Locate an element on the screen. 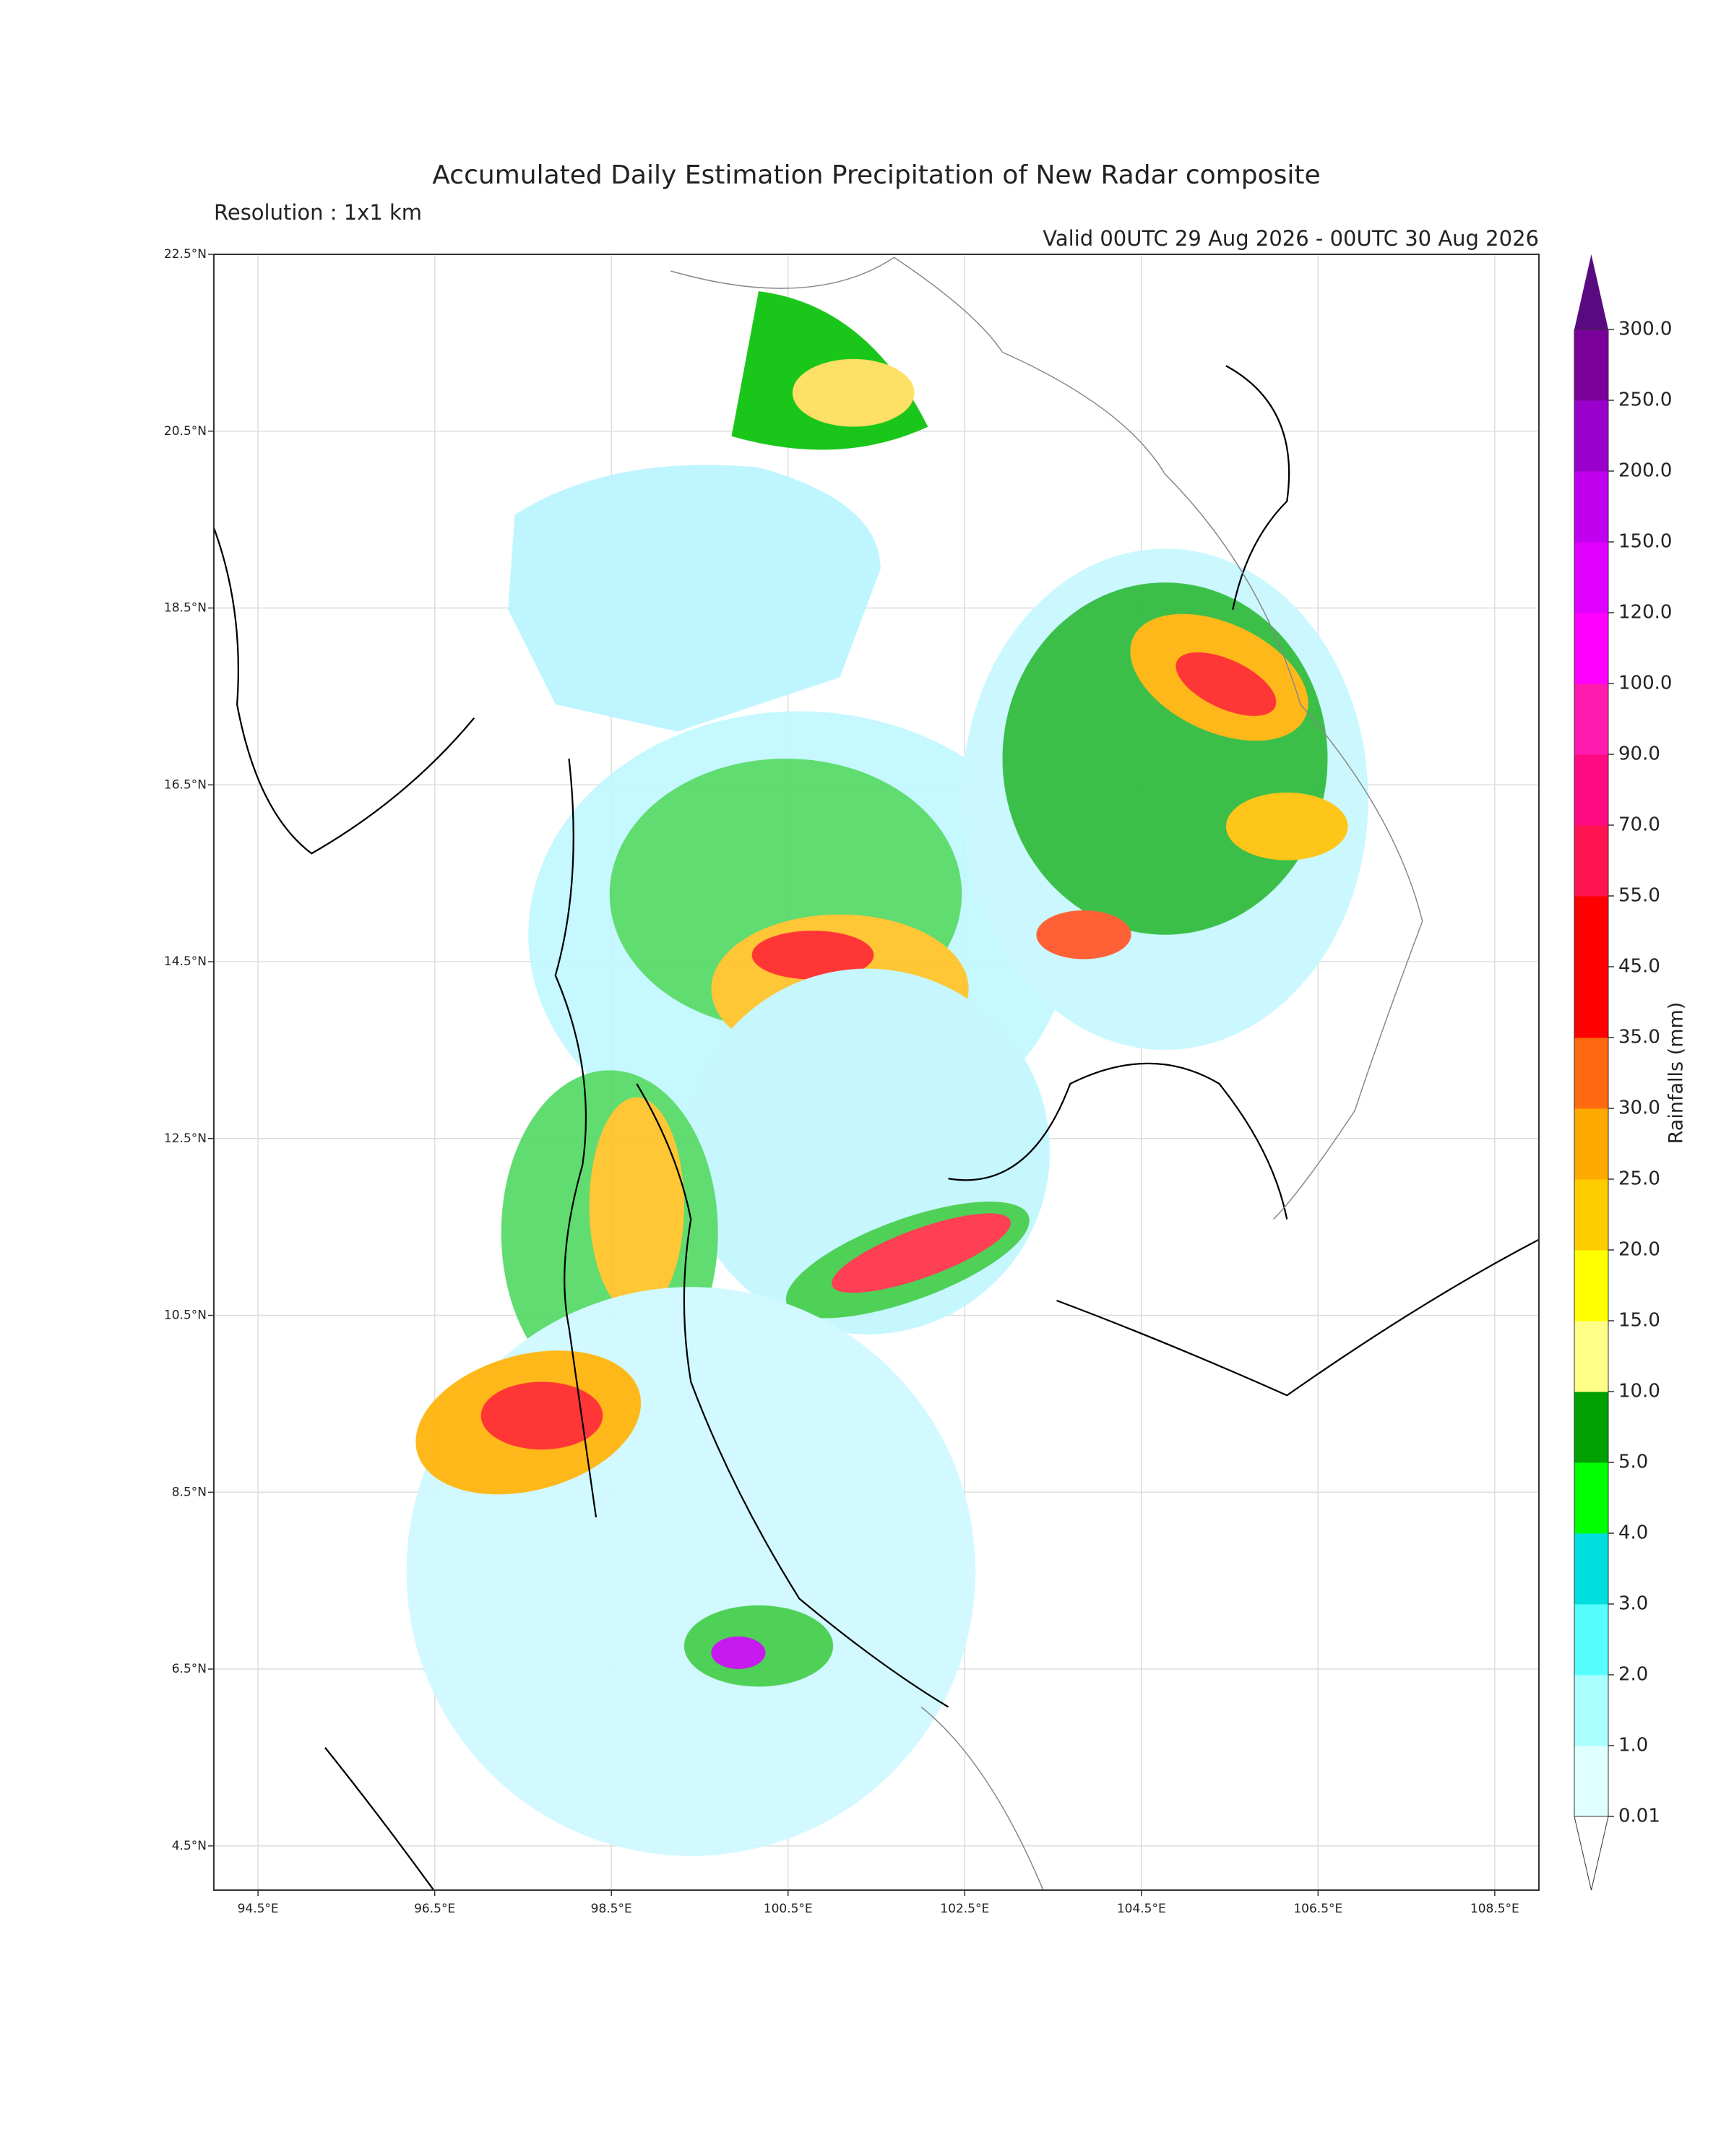 The height and width of the screenshot is (2156, 1734). colorbar-tick-label: 2.0 is located at coordinates (1633, 1675).